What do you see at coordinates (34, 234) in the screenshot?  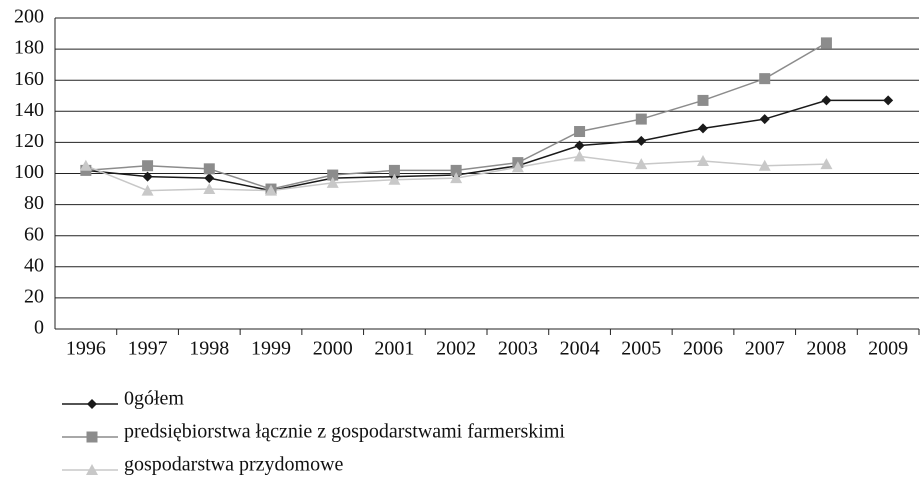 I see `y-tick-label: 60` at bounding box center [34, 234].